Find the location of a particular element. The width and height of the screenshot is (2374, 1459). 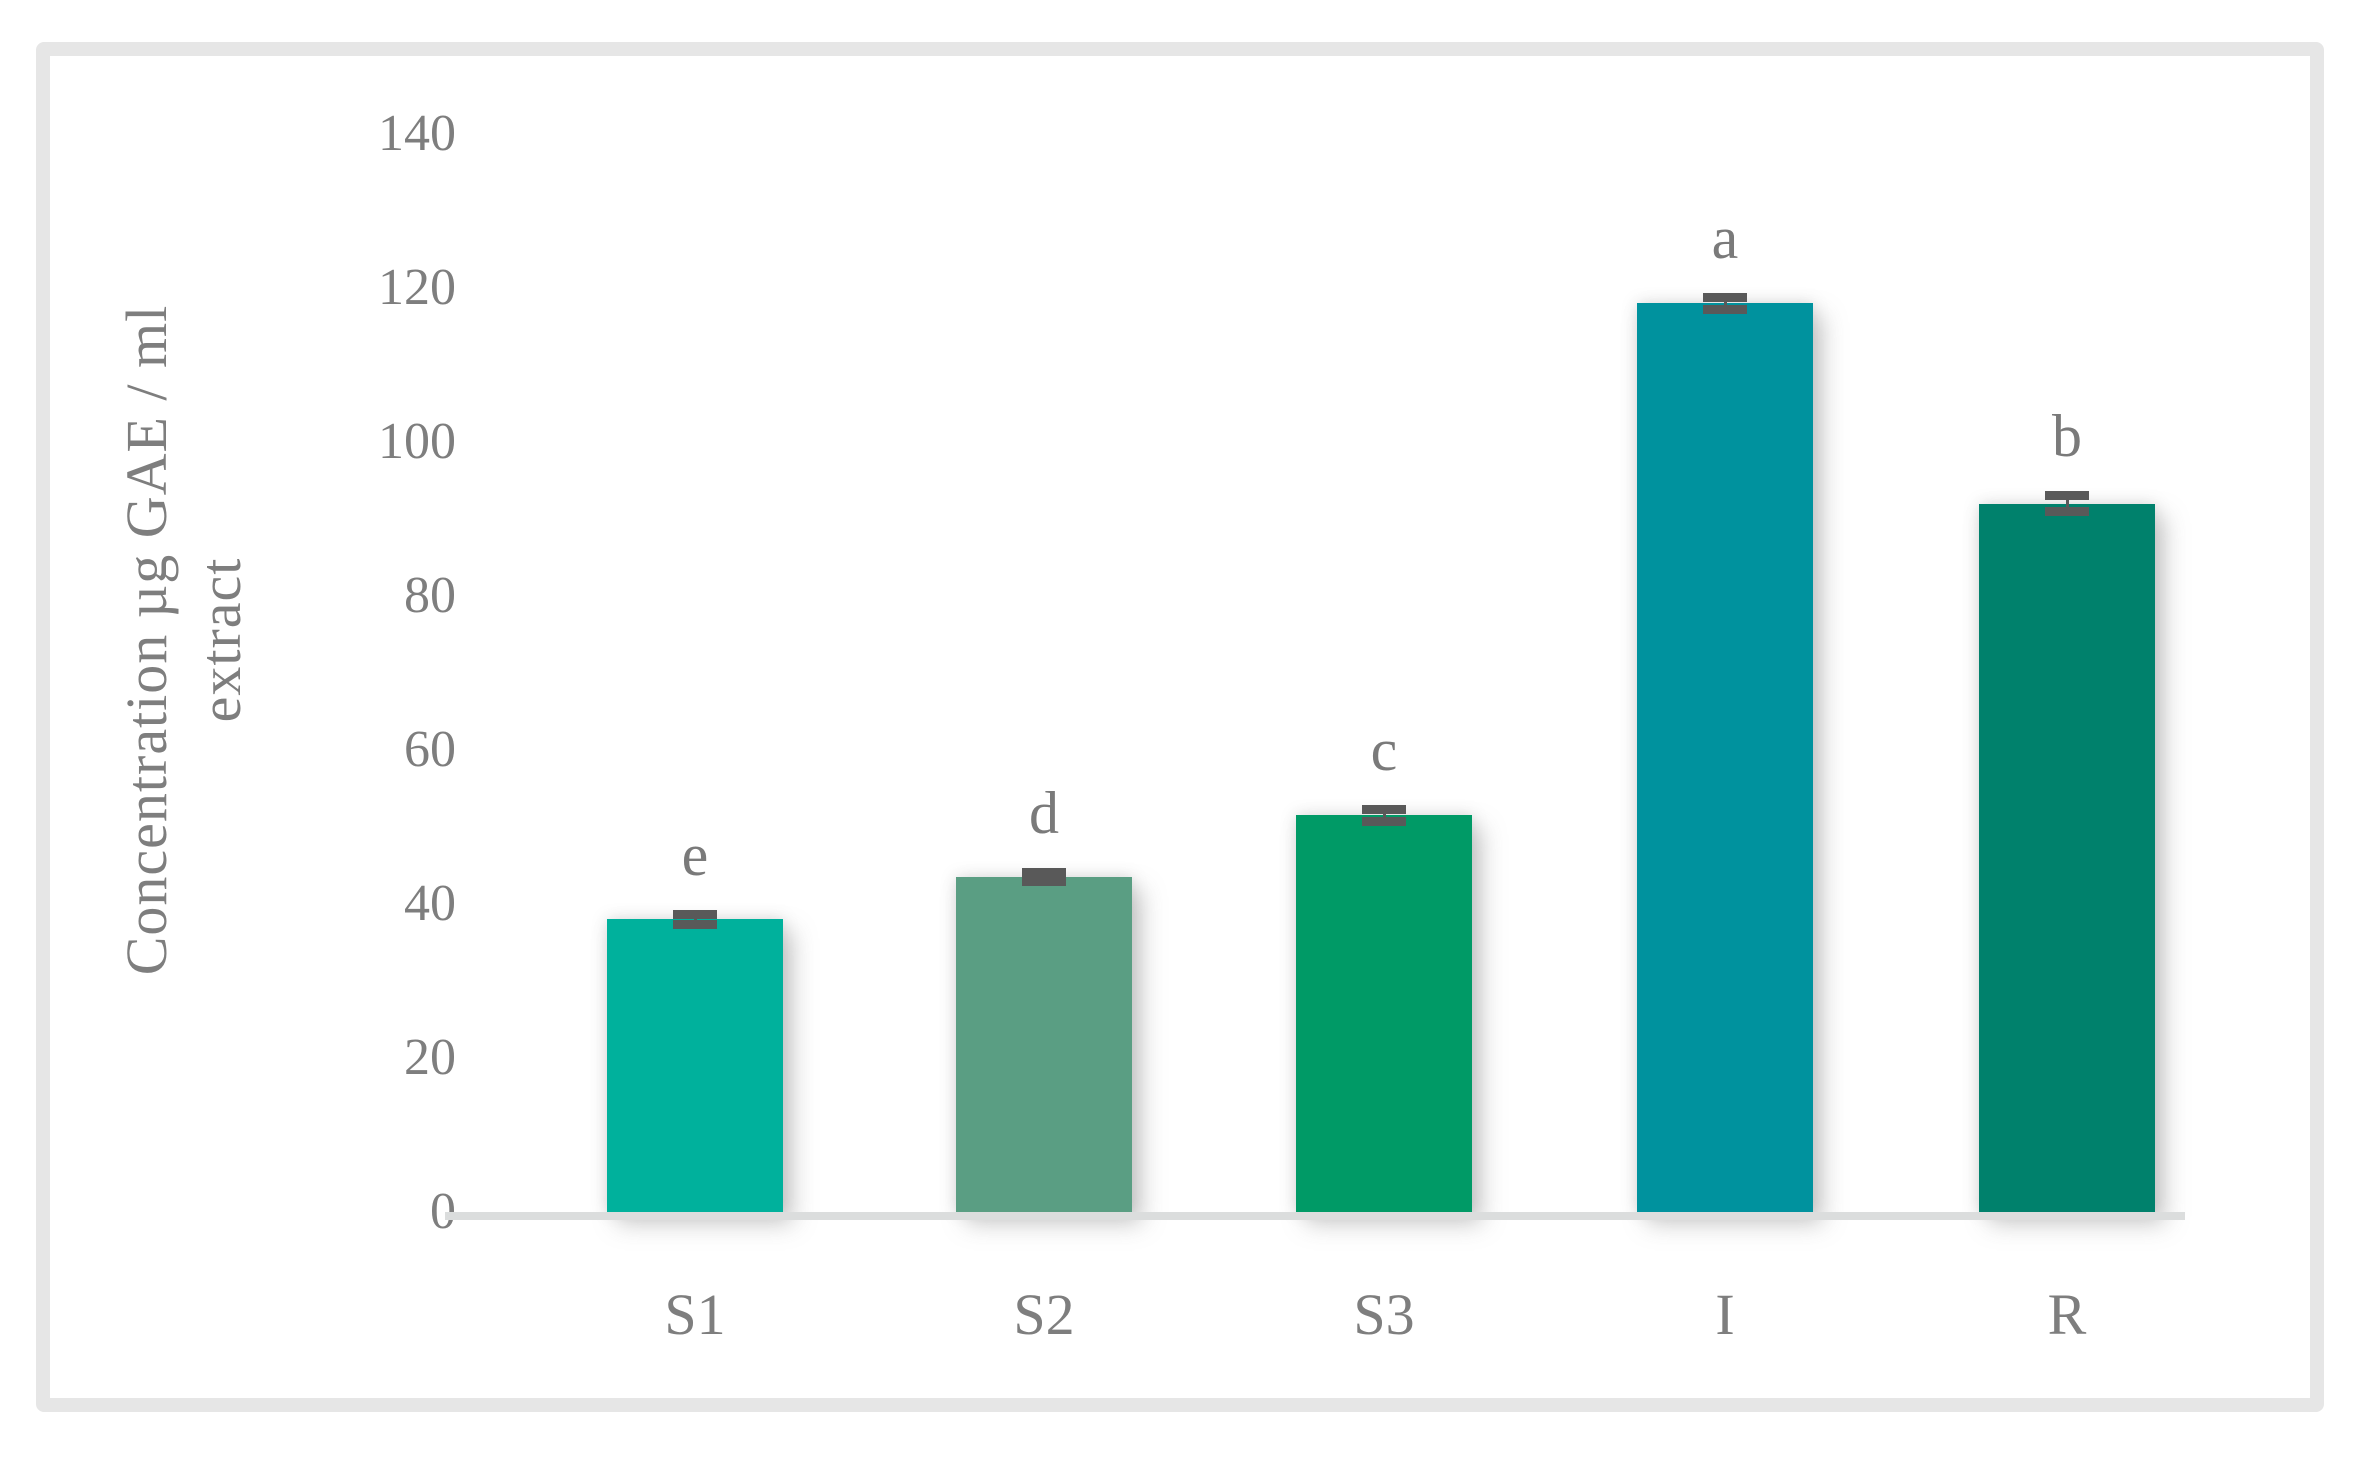

bar-S3 is located at coordinates (1384, 1013).